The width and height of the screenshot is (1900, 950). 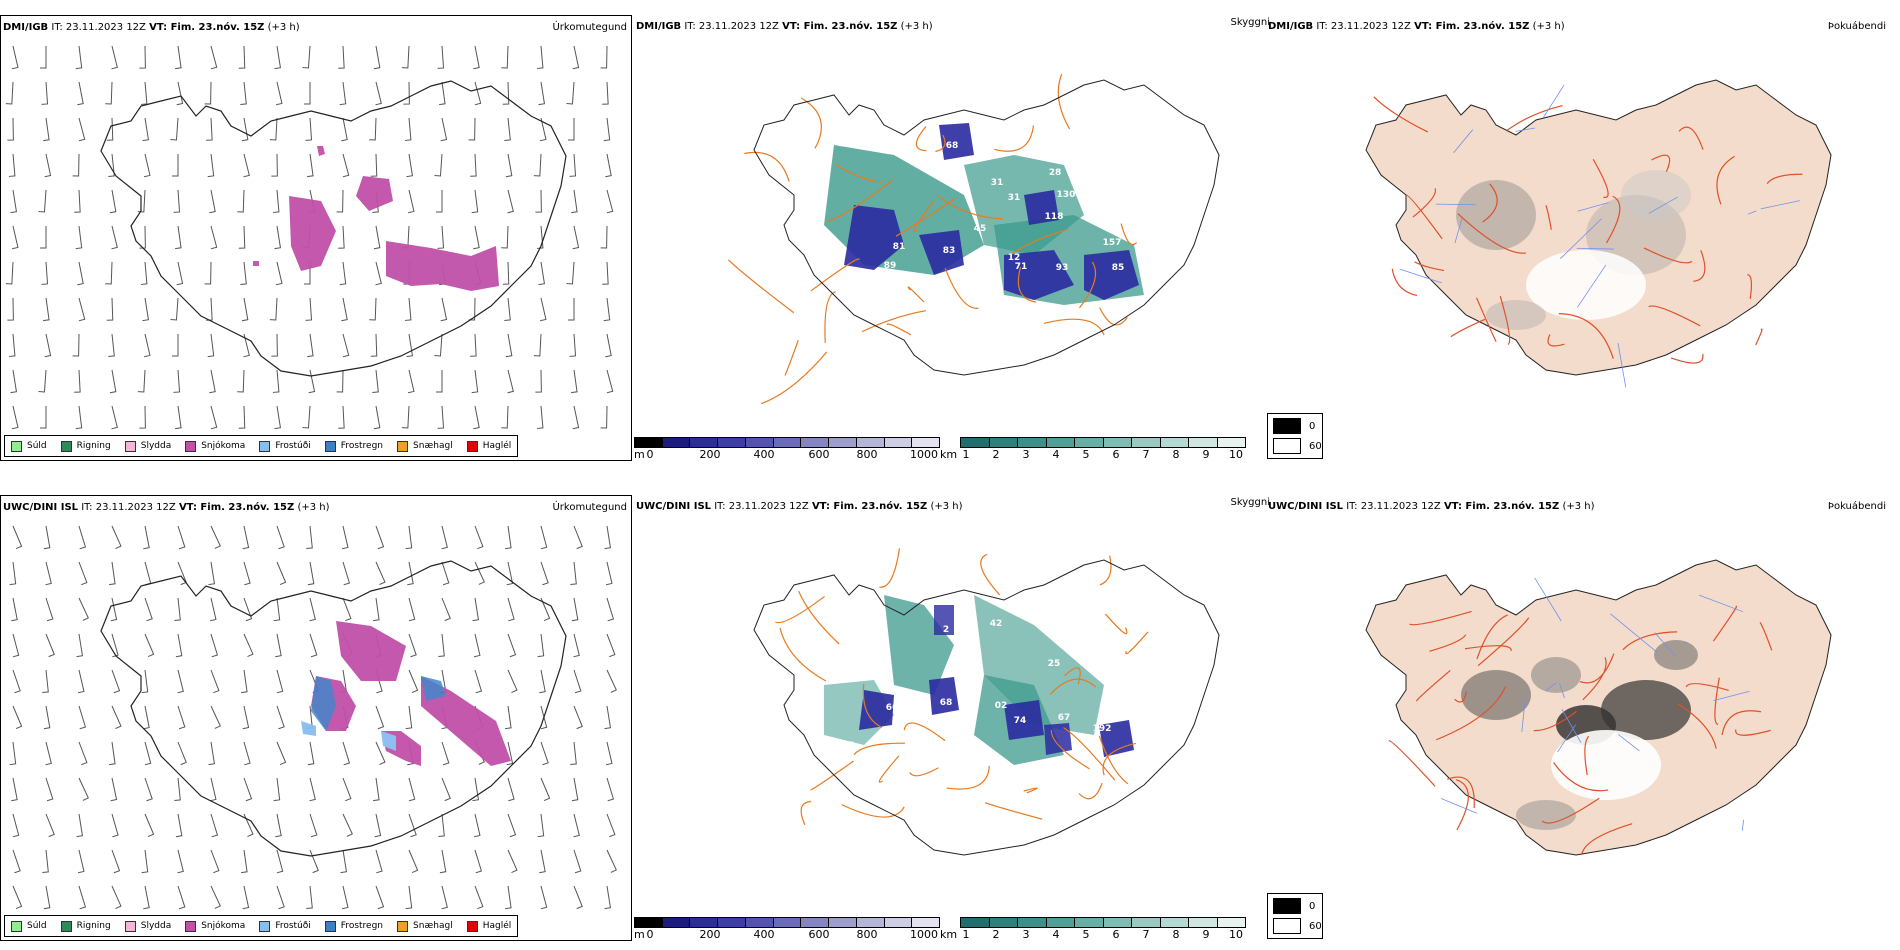 I want to click on fog-legend-row: 60, so click(x=1297, y=446).